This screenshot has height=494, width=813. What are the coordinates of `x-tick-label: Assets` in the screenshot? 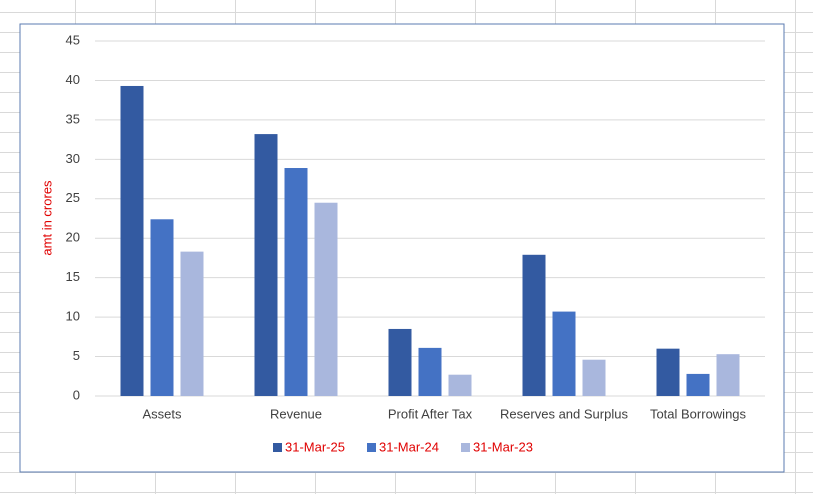 It's located at (162, 413).